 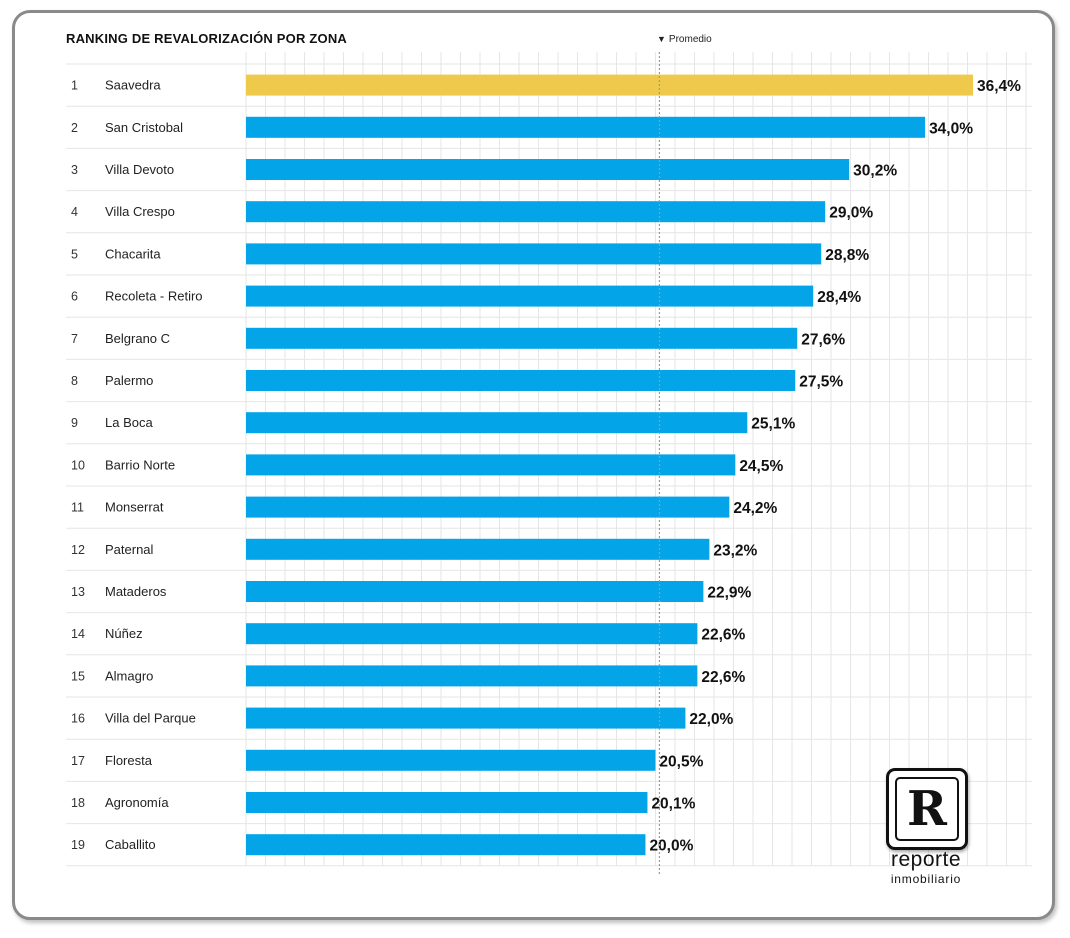 What do you see at coordinates (78, 803) in the screenshot?
I see `rank-number: 18` at bounding box center [78, 803].